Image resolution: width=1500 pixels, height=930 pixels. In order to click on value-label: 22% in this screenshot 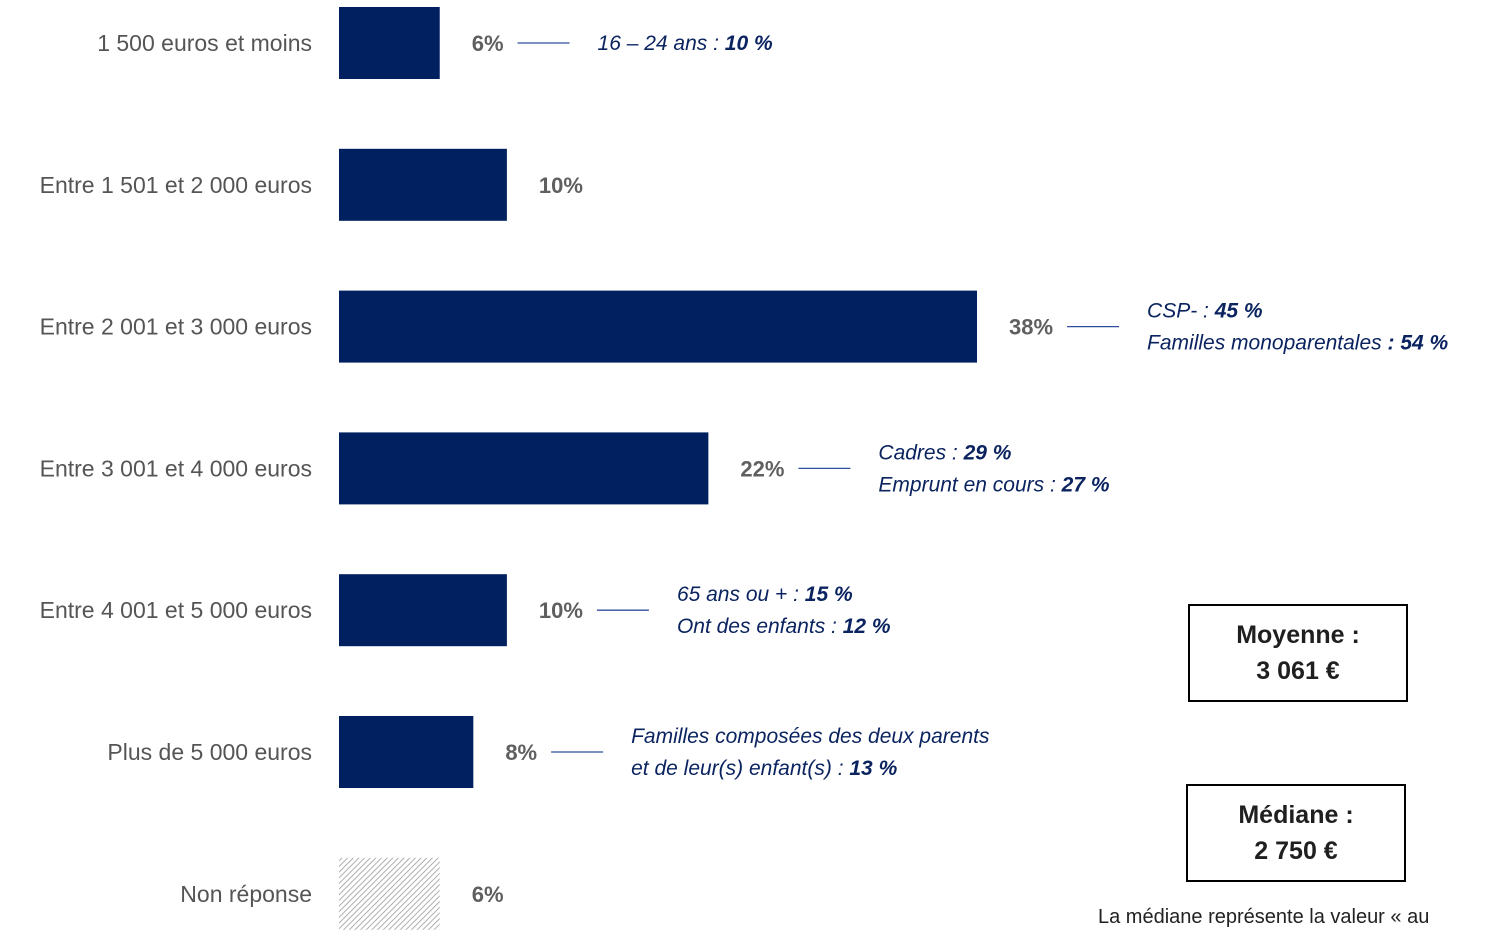, I will do `click(762, 468)`.